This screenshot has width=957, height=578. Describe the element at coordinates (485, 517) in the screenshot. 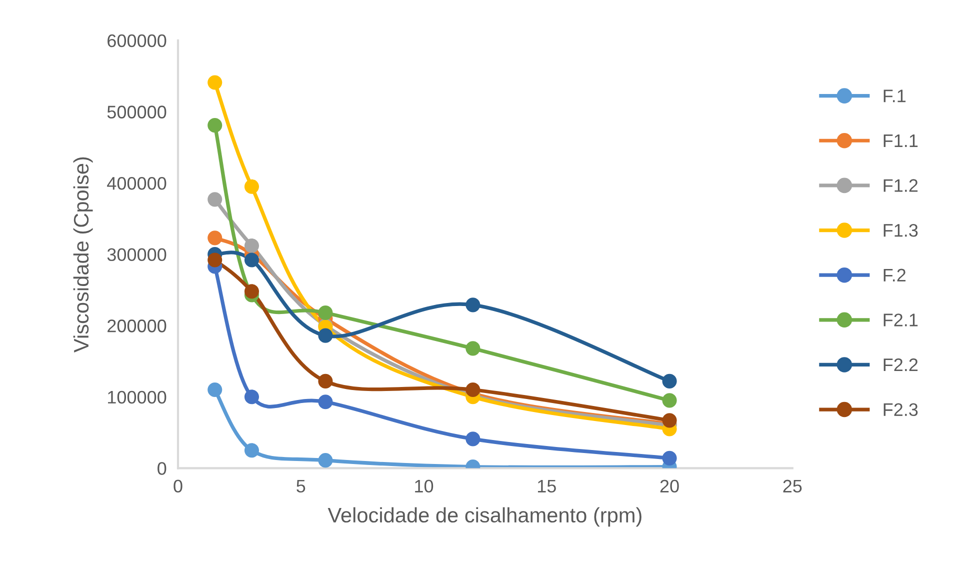

I see `x-axis-title: Velocidade de cisalhamento (rpm)` at that location.